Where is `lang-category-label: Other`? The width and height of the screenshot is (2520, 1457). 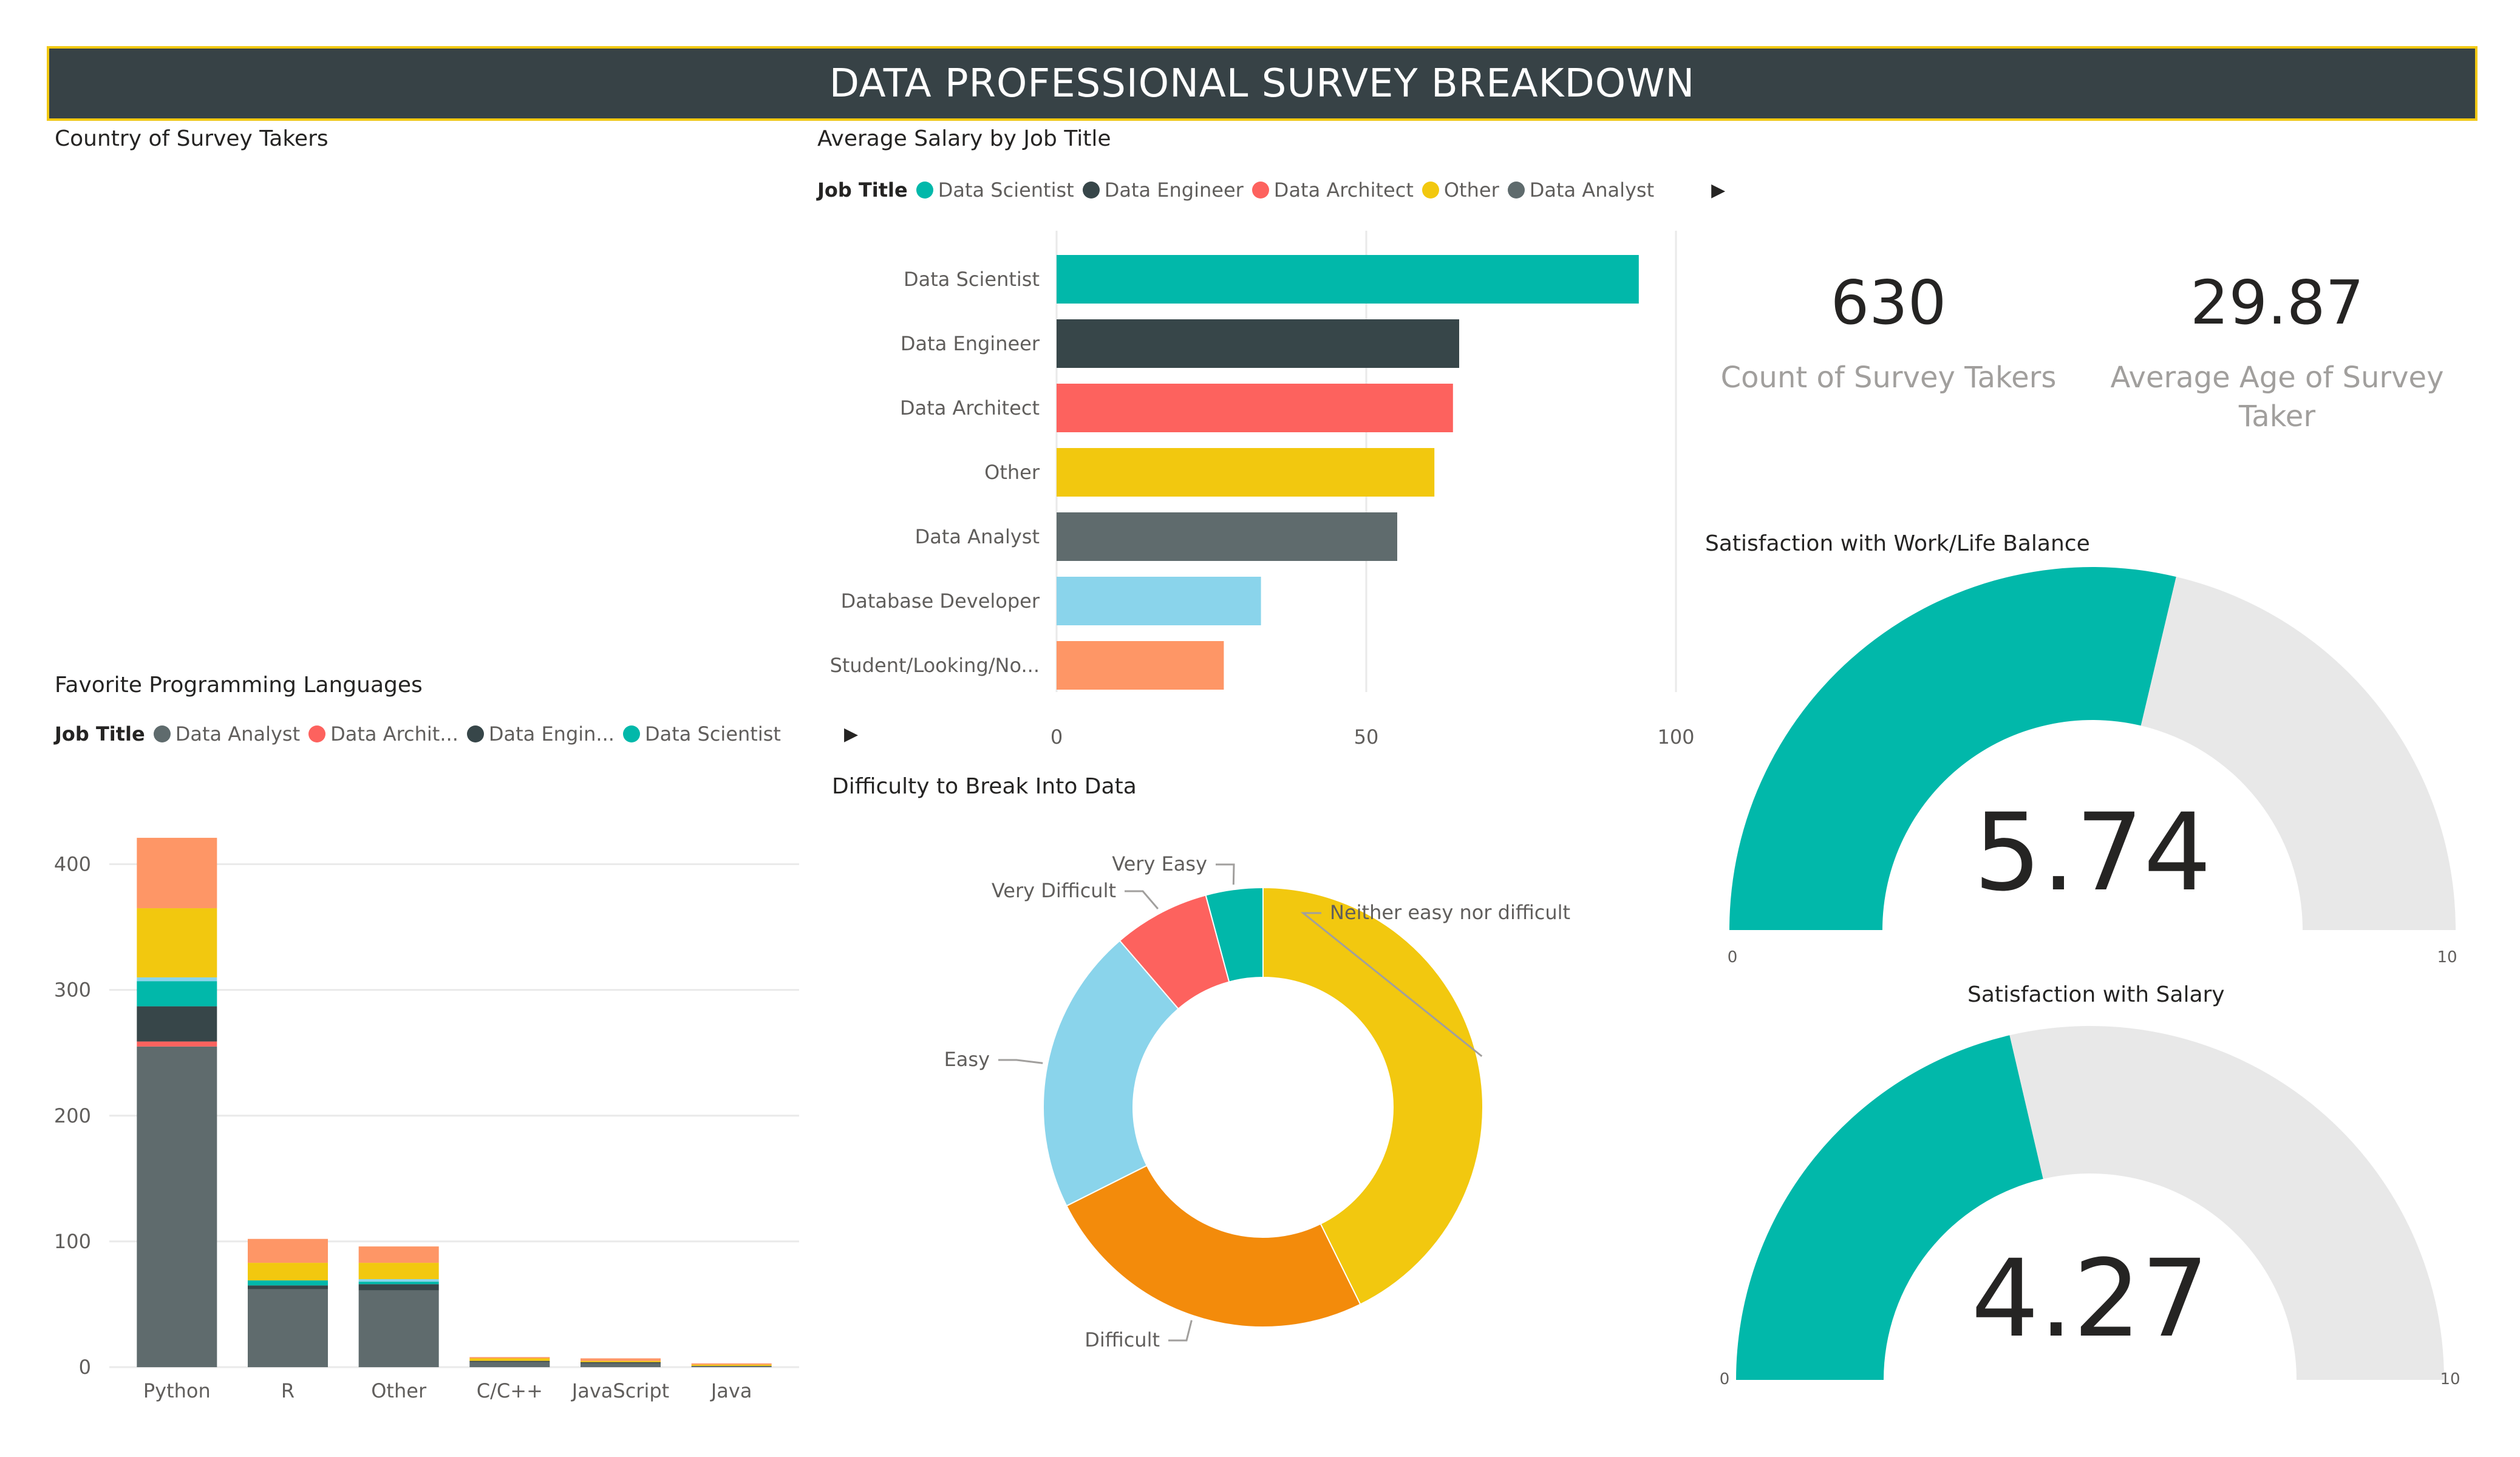
lang-category-label: Other is located at coordinates (399, 1390).